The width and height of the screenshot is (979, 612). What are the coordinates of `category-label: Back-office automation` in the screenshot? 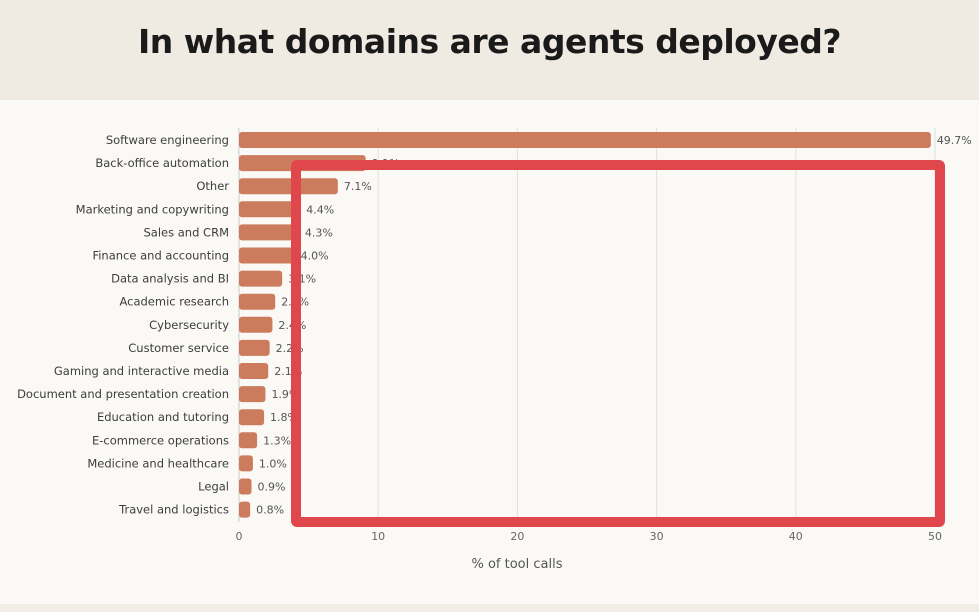 It's located at (162, 163).